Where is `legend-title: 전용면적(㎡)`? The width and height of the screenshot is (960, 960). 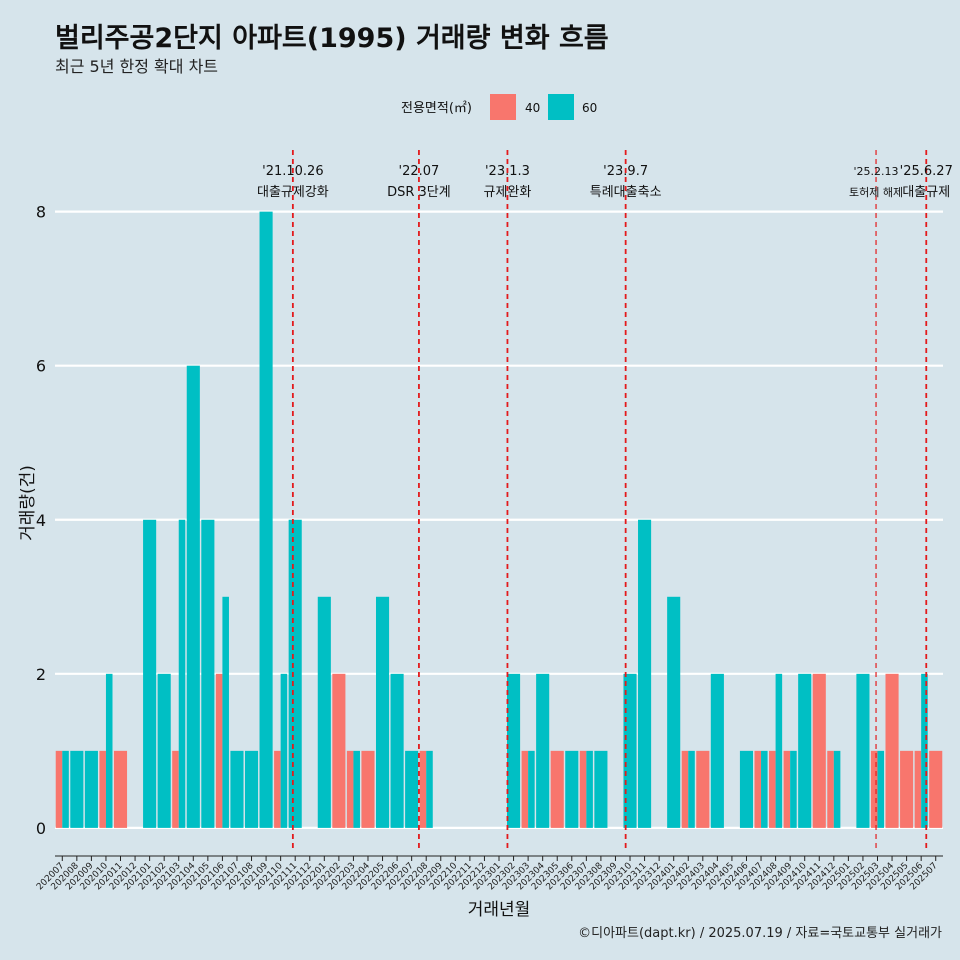 legend-title: 전용면적(㎡) is located at coordinates (436, 108).